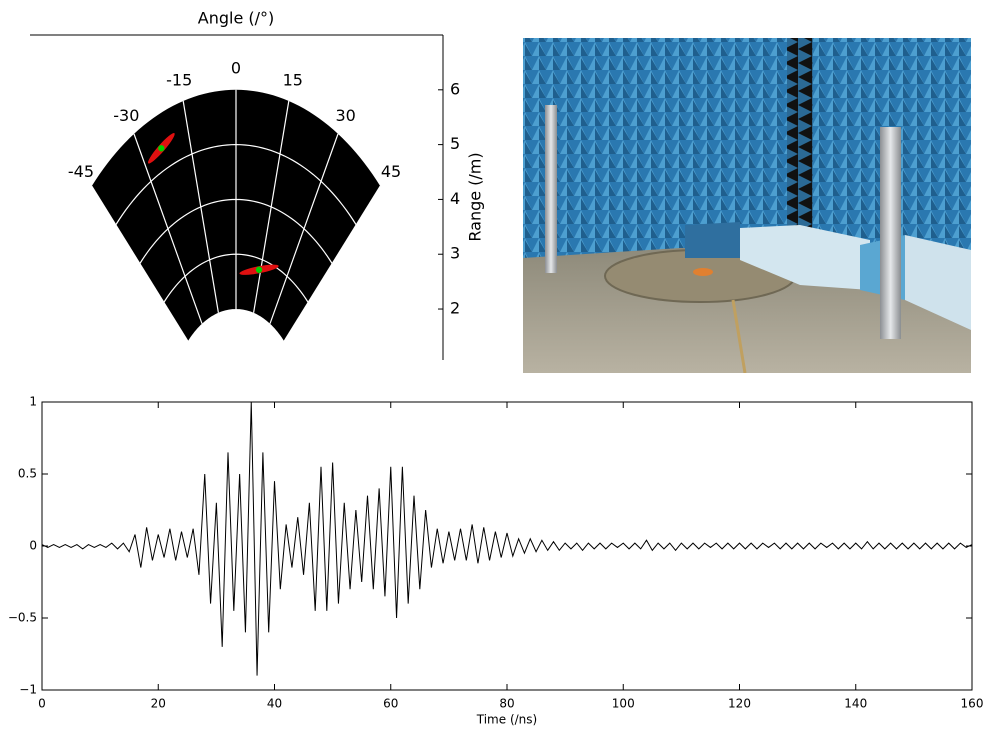  What do you see at coordinates (33, 402) in the screenshot?
I see `y-tick-label: 1` at bounding box center [33, 402].